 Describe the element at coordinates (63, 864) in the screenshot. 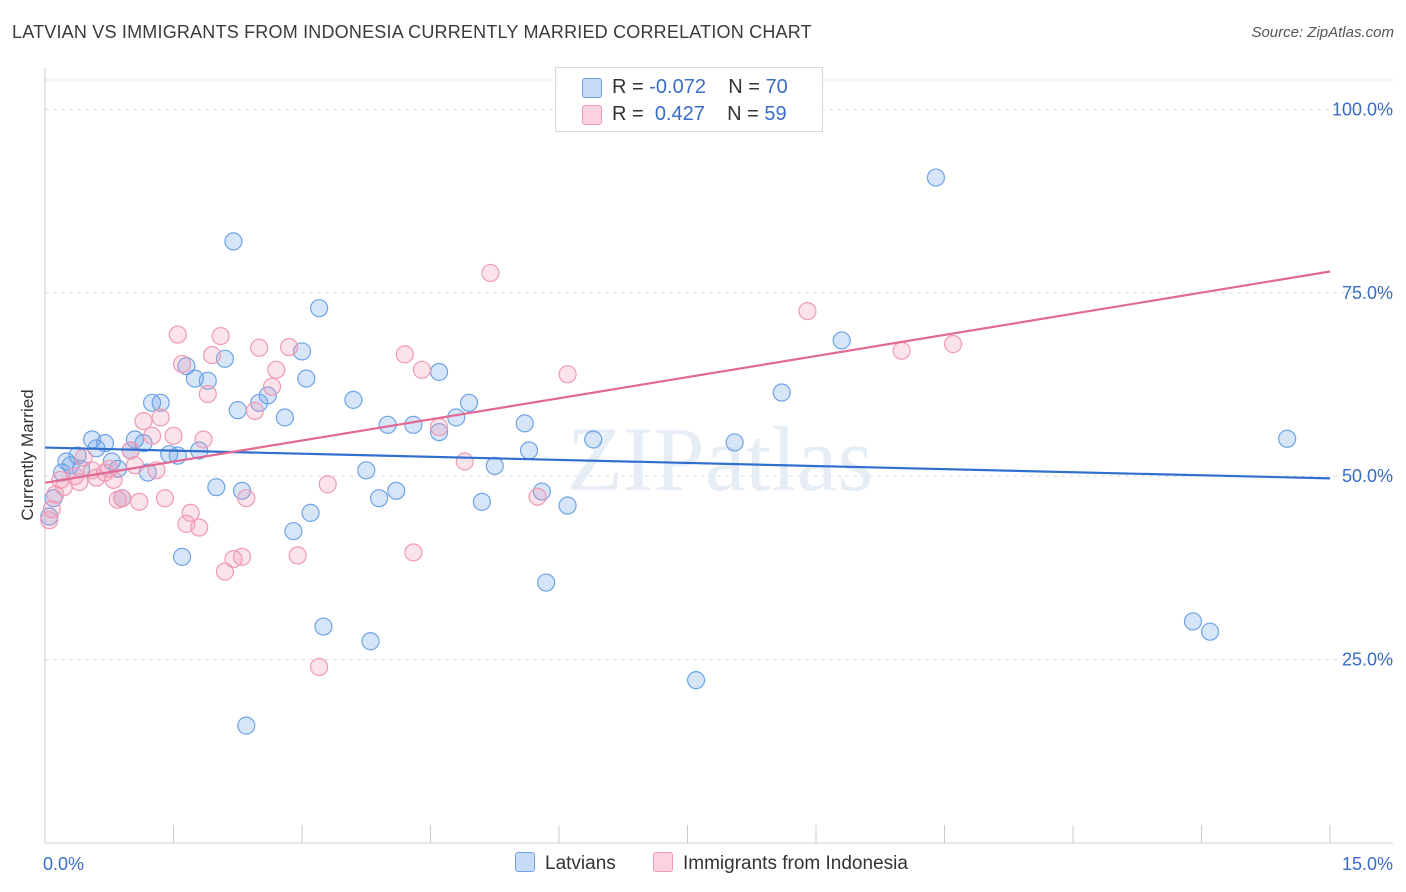

I see `x-tick-label-left: 0.0%` at that location.